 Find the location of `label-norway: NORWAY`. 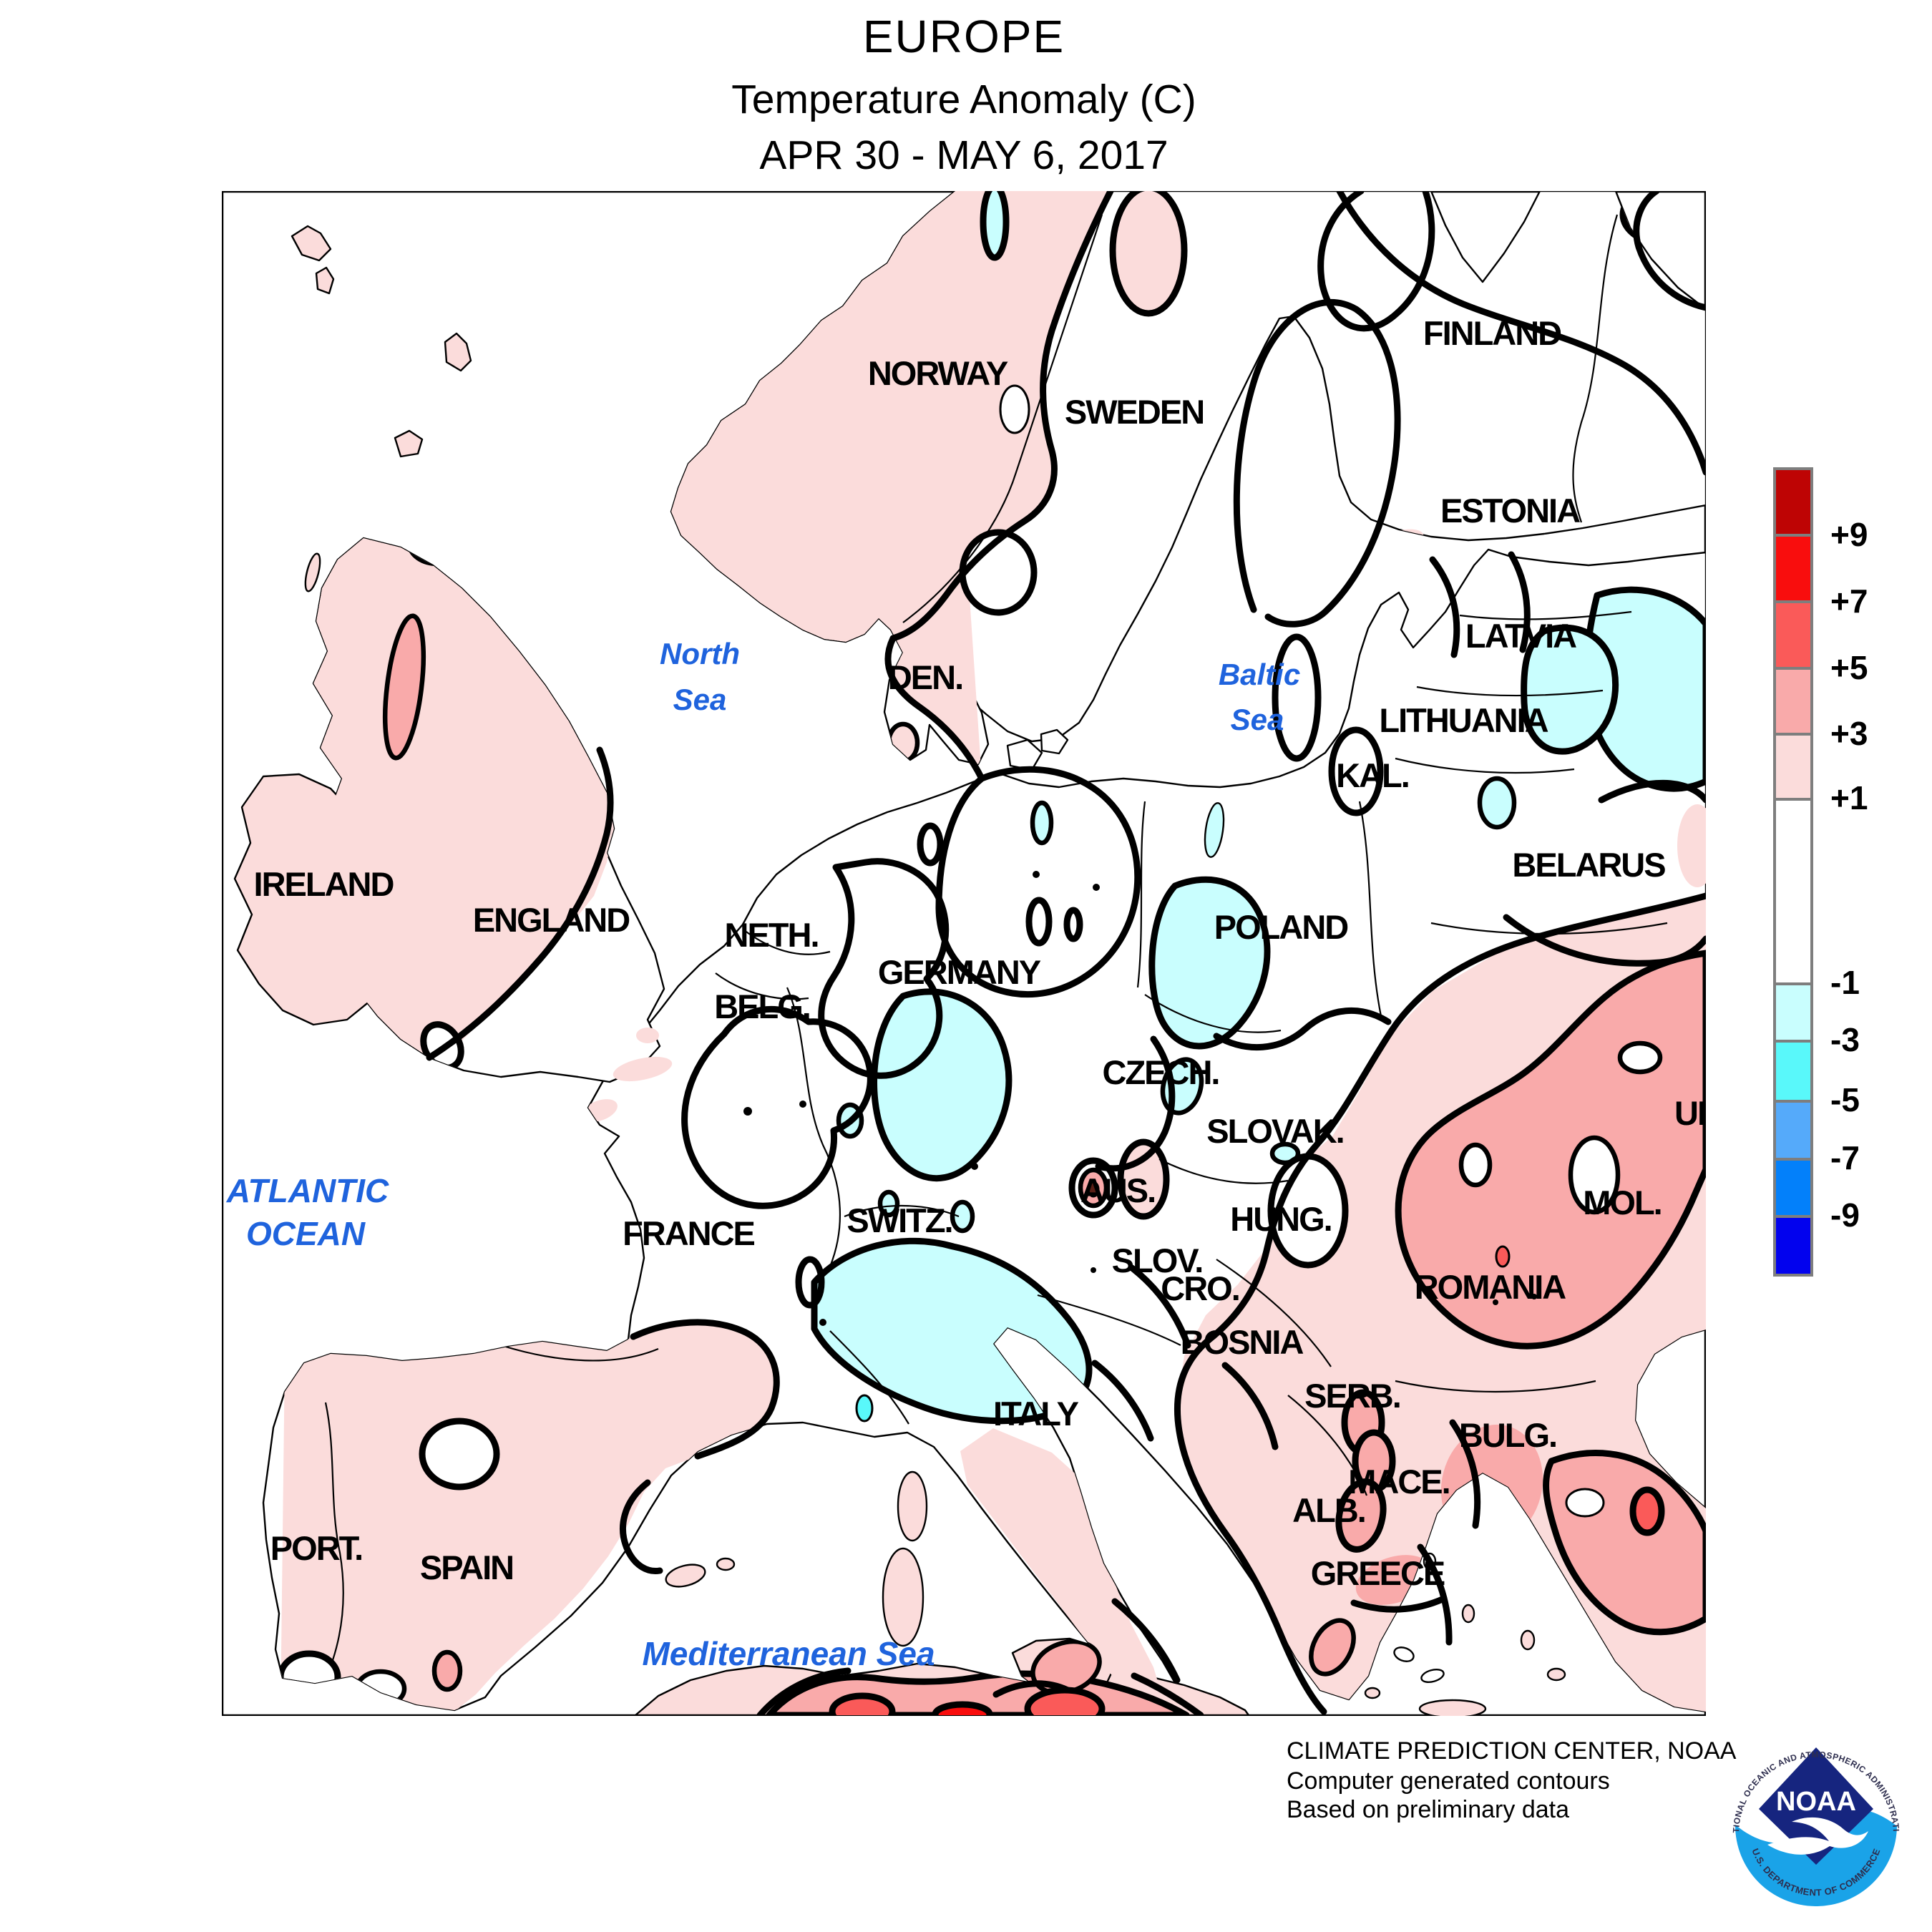

label-norway: NORWAY is located at coordinates (938, 373).